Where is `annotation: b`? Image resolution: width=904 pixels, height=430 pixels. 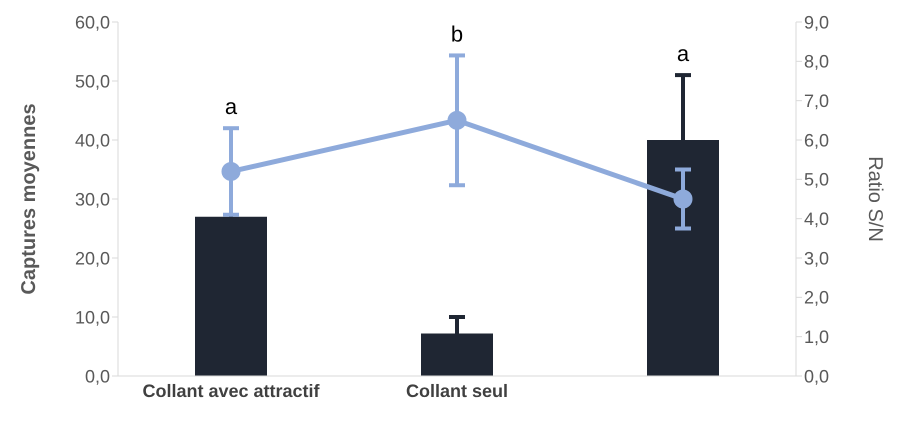
annotation: b is located at coordinates (457, 33).